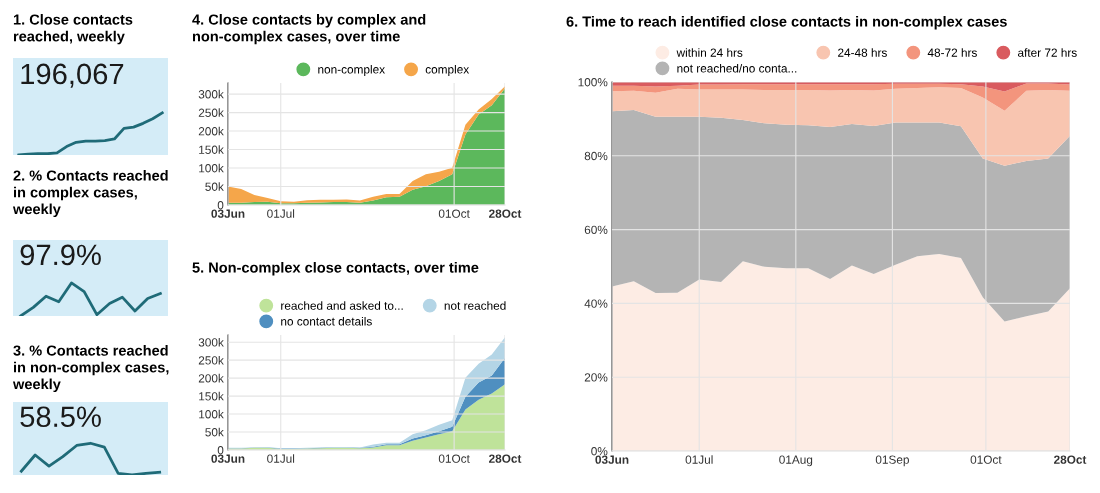 This screenshot has width=1100, height=493. Describe the element at coordinates (862, 52) in the screenshot. I see `legend-label: 24-48 hrs` at that location.